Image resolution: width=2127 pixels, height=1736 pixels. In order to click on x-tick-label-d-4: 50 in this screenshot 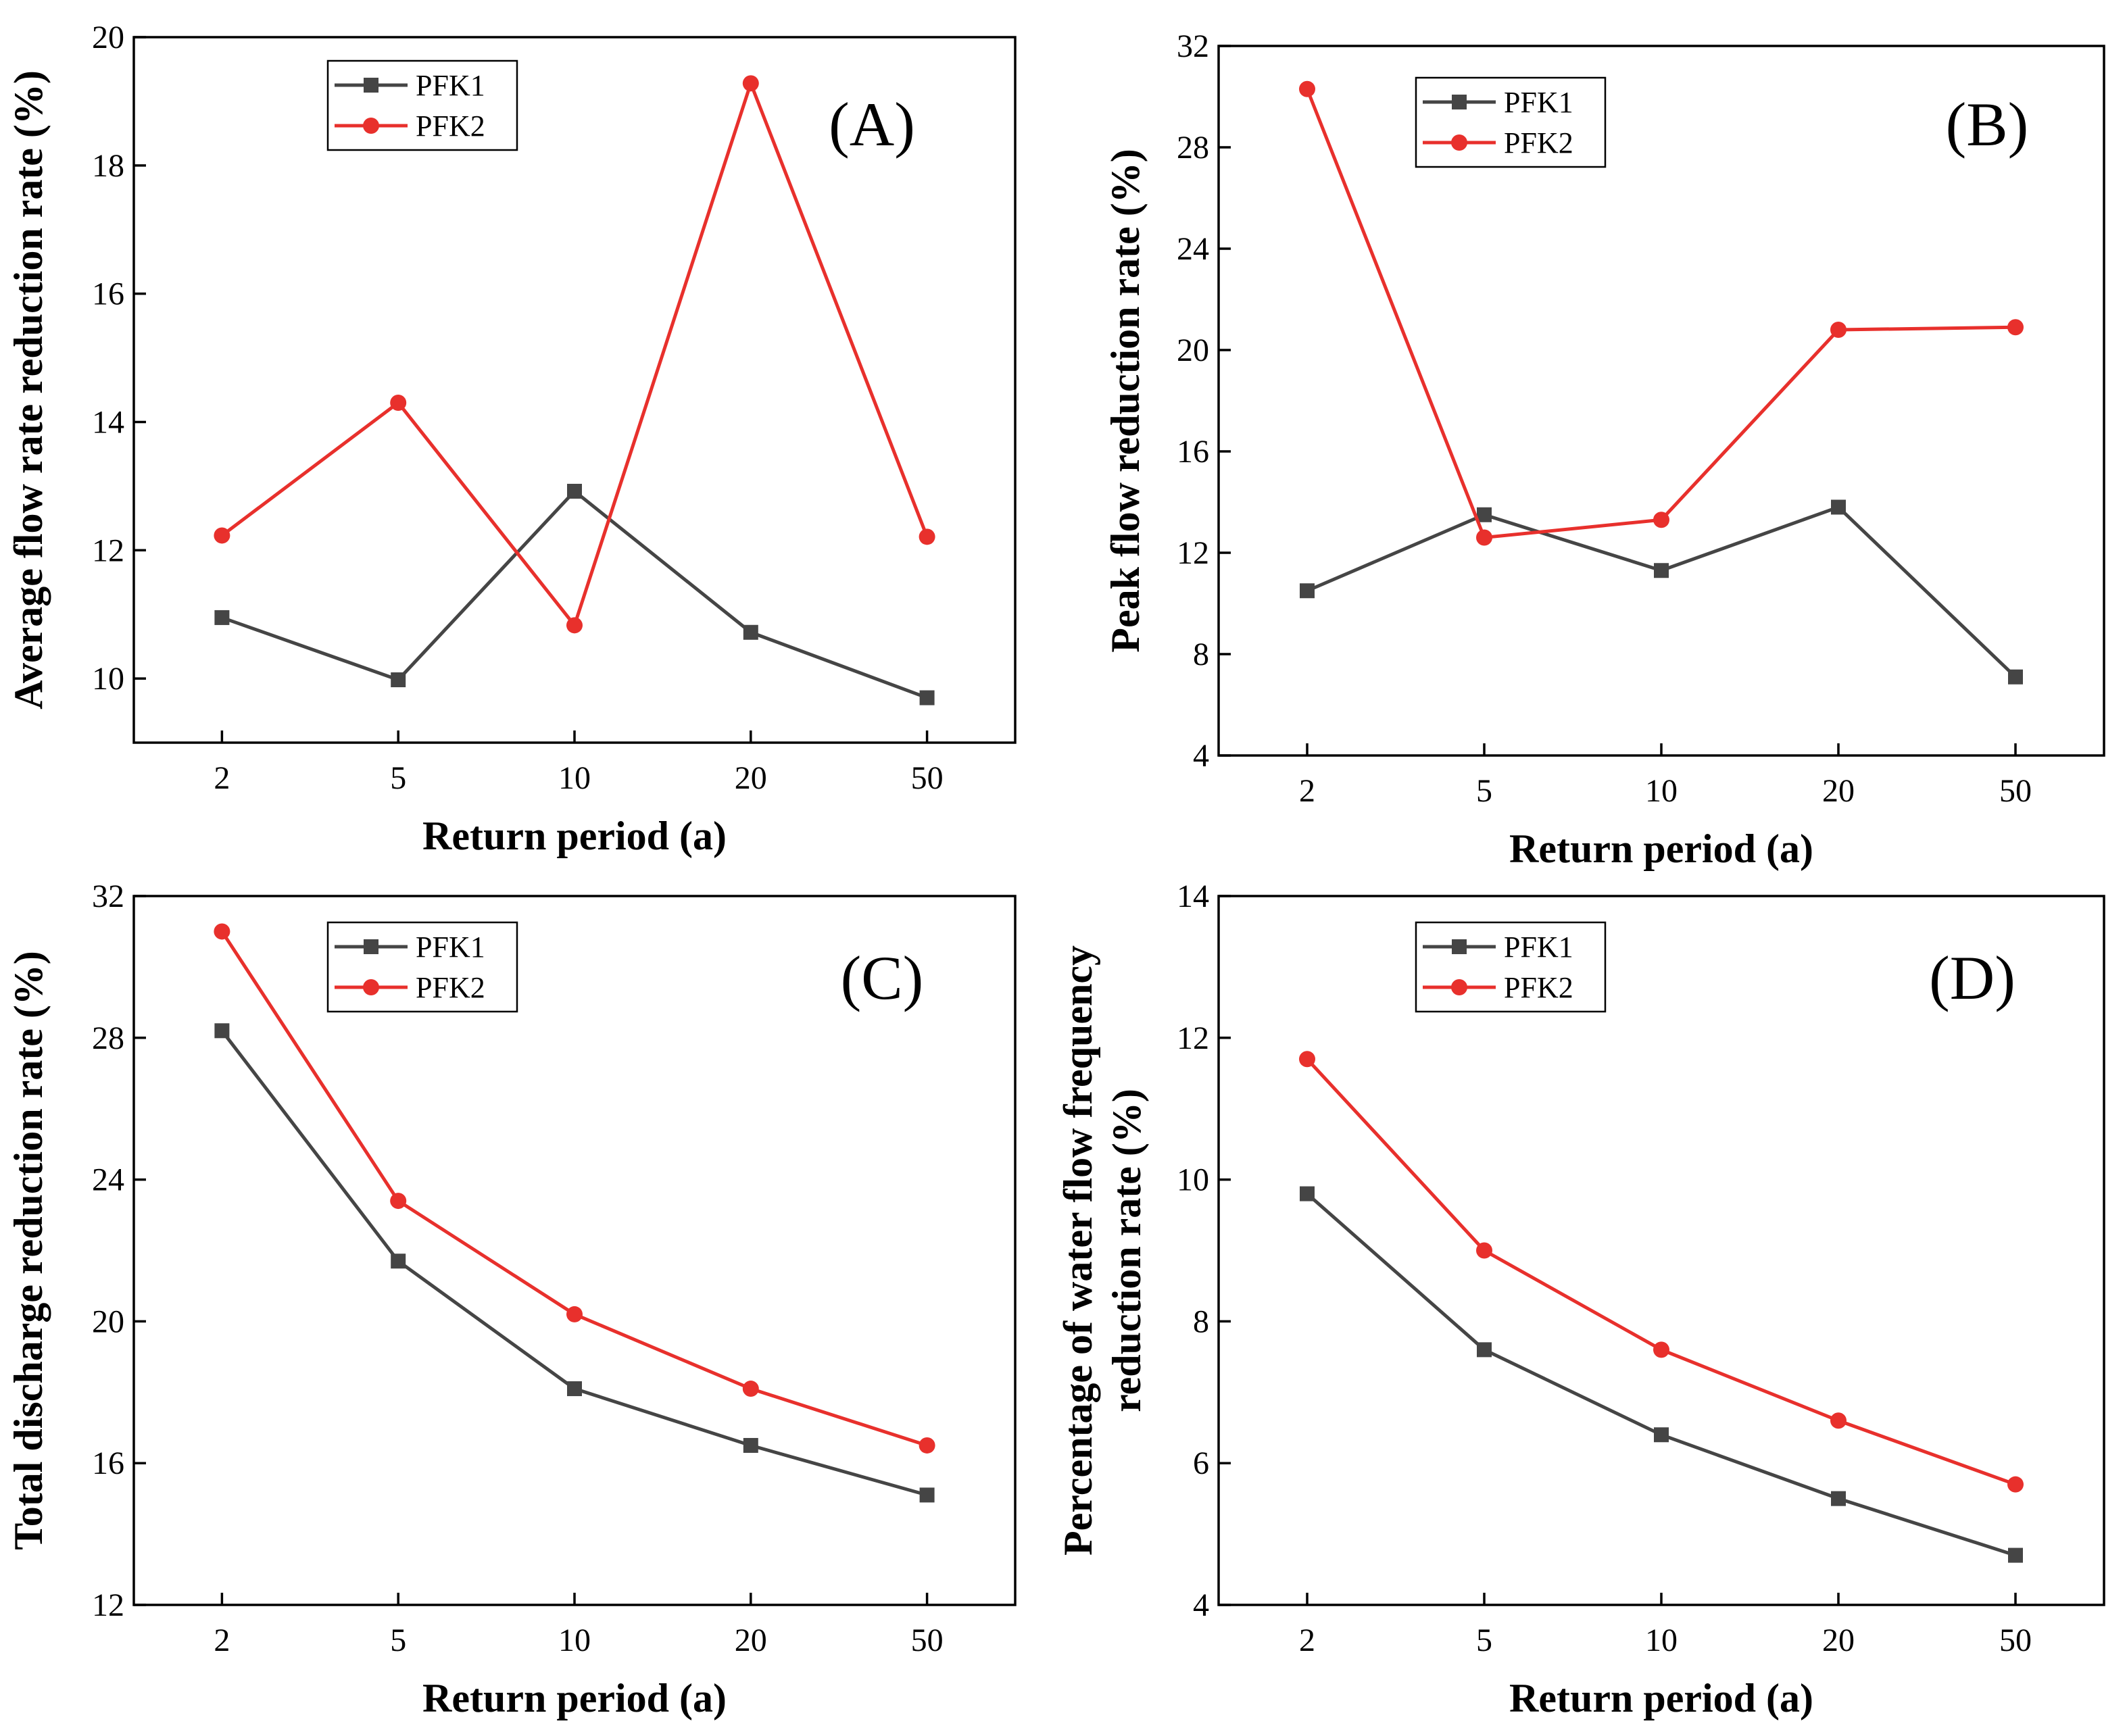, I will do `click(2015, 1640)`.